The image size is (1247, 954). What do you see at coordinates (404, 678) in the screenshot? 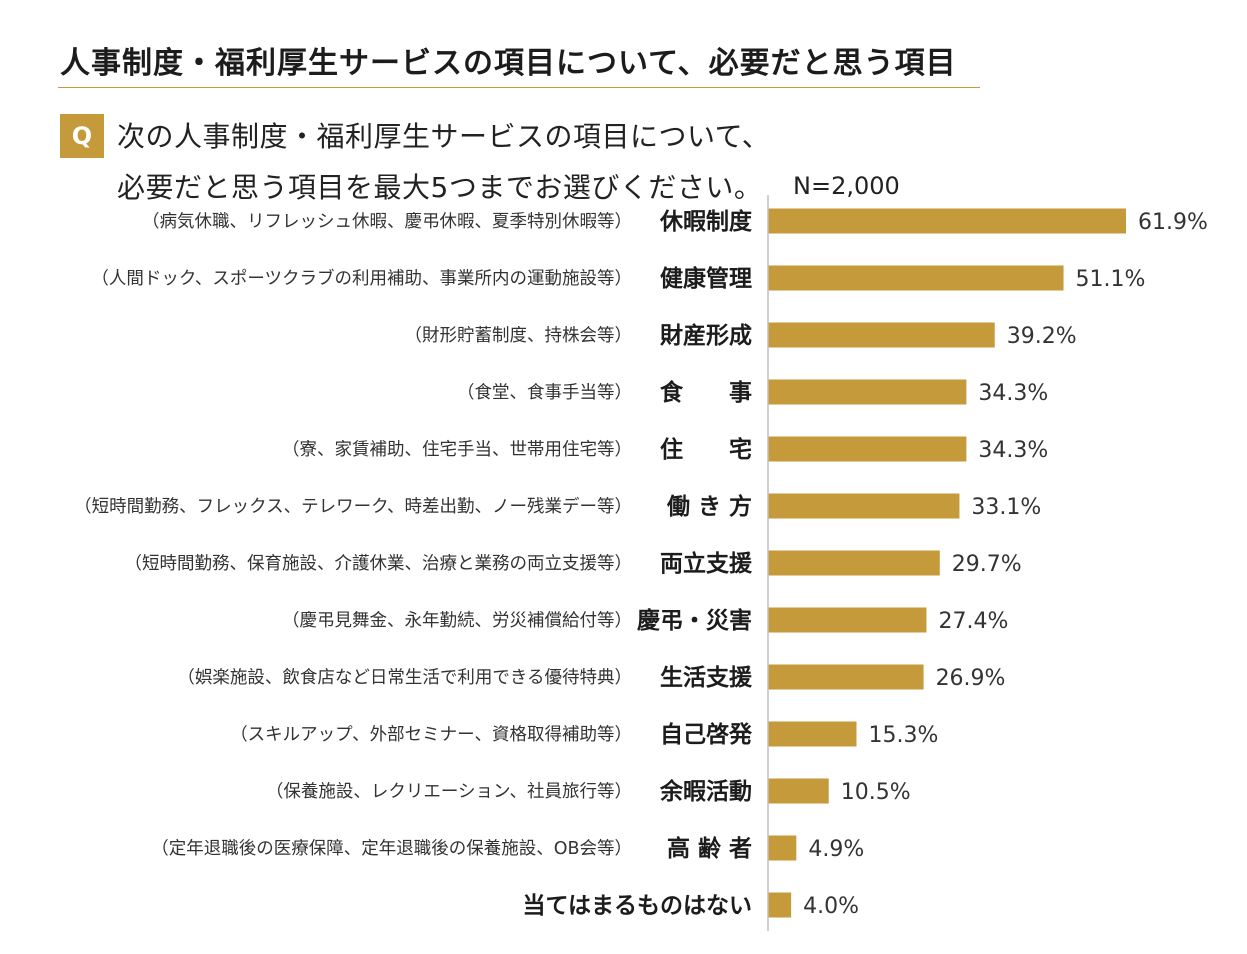
I see `category-description-9: （娯楽施設、飲食店など日常生活で利用できる優待特典）` at bounding box center [404, 678].